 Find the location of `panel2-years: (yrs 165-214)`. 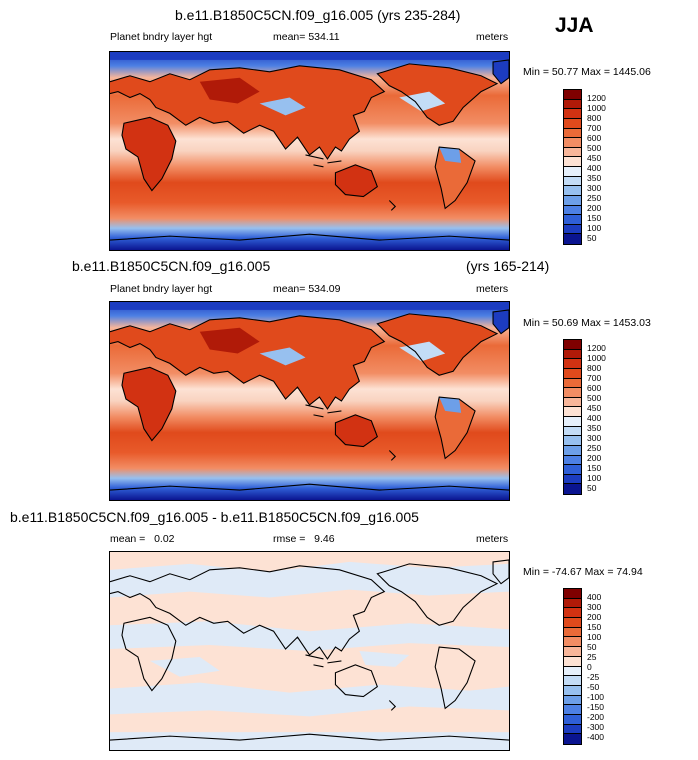

panel2-years: (yrs 165-214) is located at coordinates (508, 266).